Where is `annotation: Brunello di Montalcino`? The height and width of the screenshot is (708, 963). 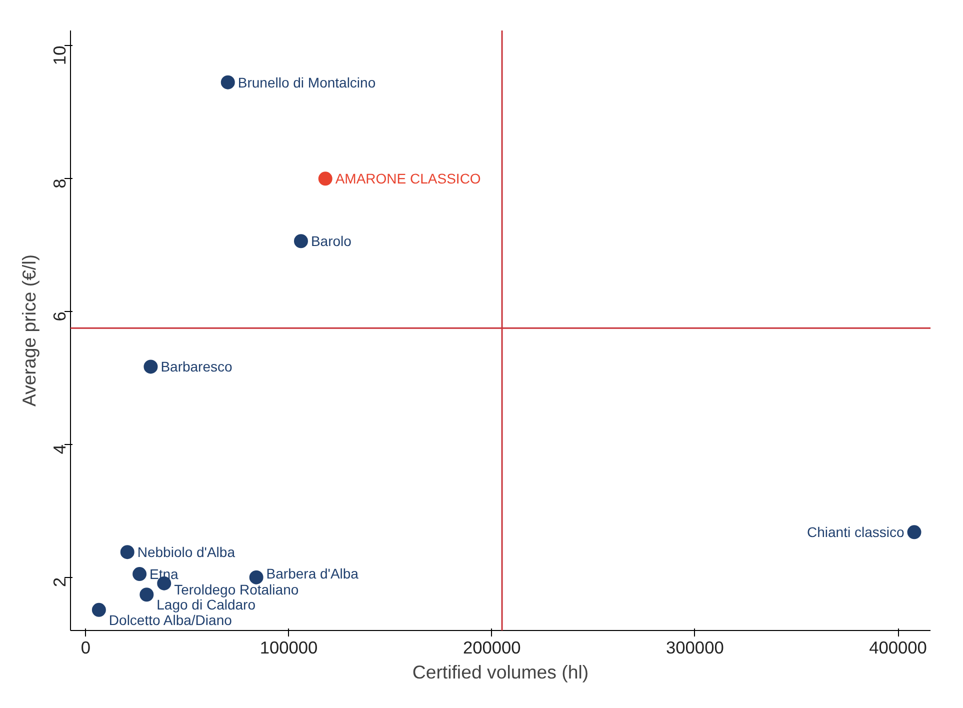
annotation: Brunello di Montalcino is located at coordinates (307, 82).